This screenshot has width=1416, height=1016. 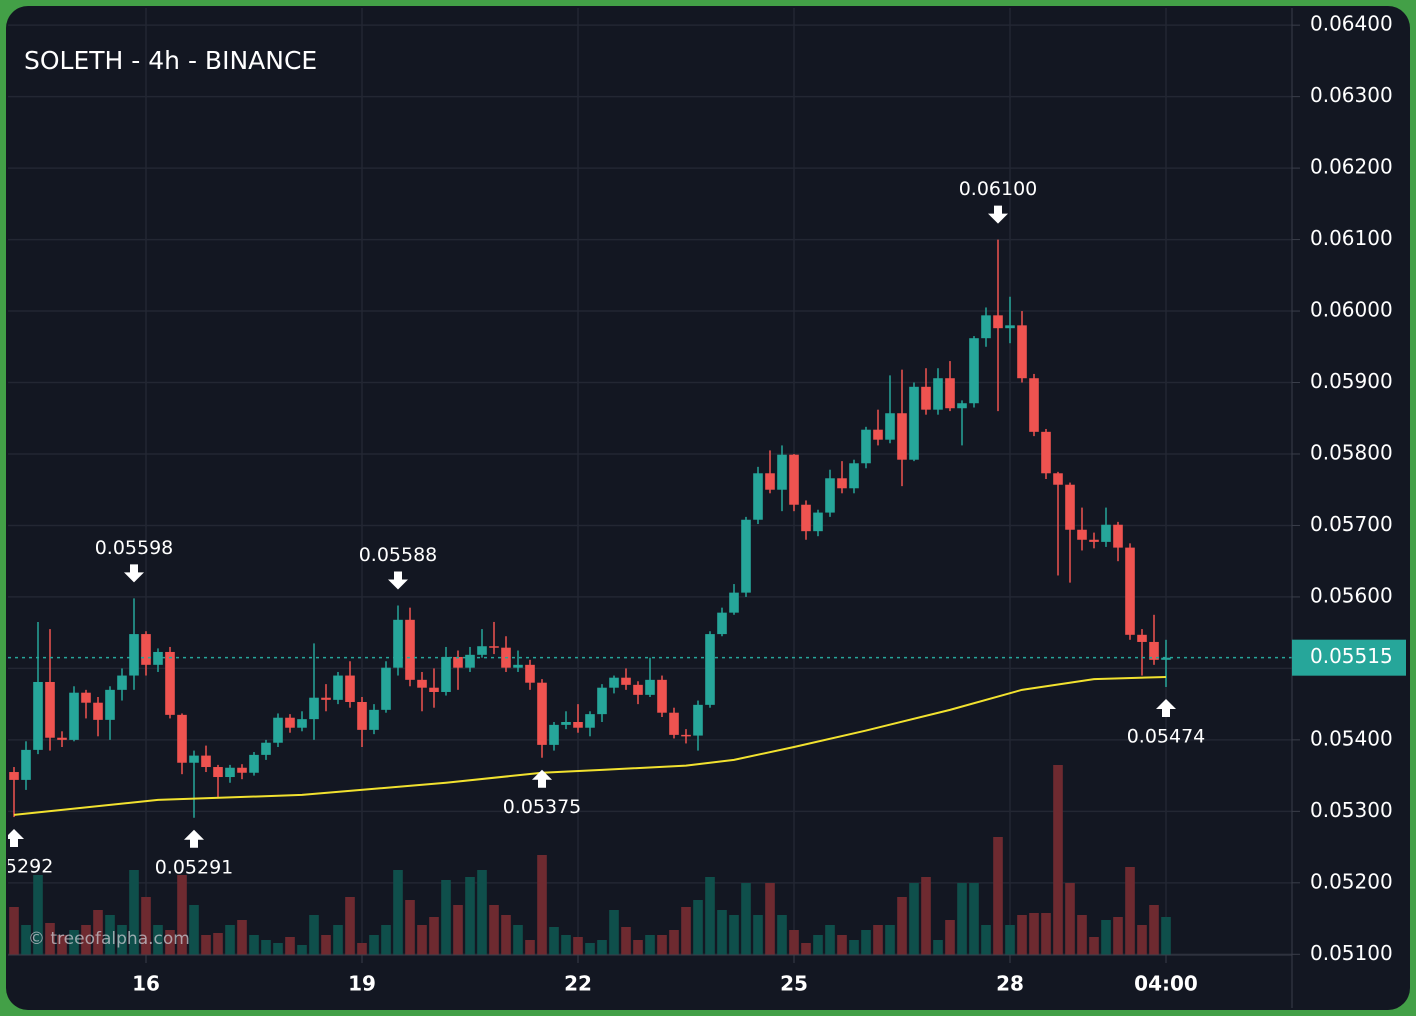 I want to click on arrow-down, so click(x=998, y=214).